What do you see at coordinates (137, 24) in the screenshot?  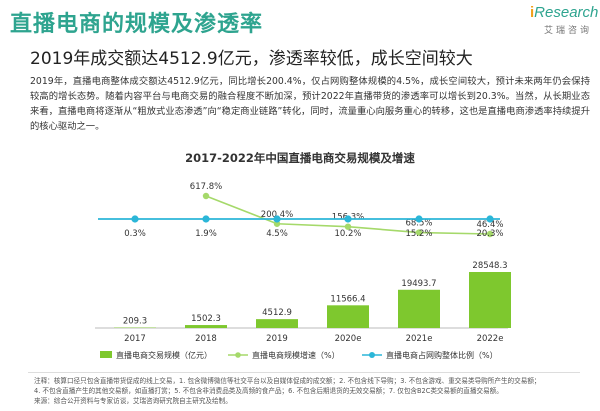 I see `page-title: 直播电商的规模及渗透率` at bounding box center [137, 24].